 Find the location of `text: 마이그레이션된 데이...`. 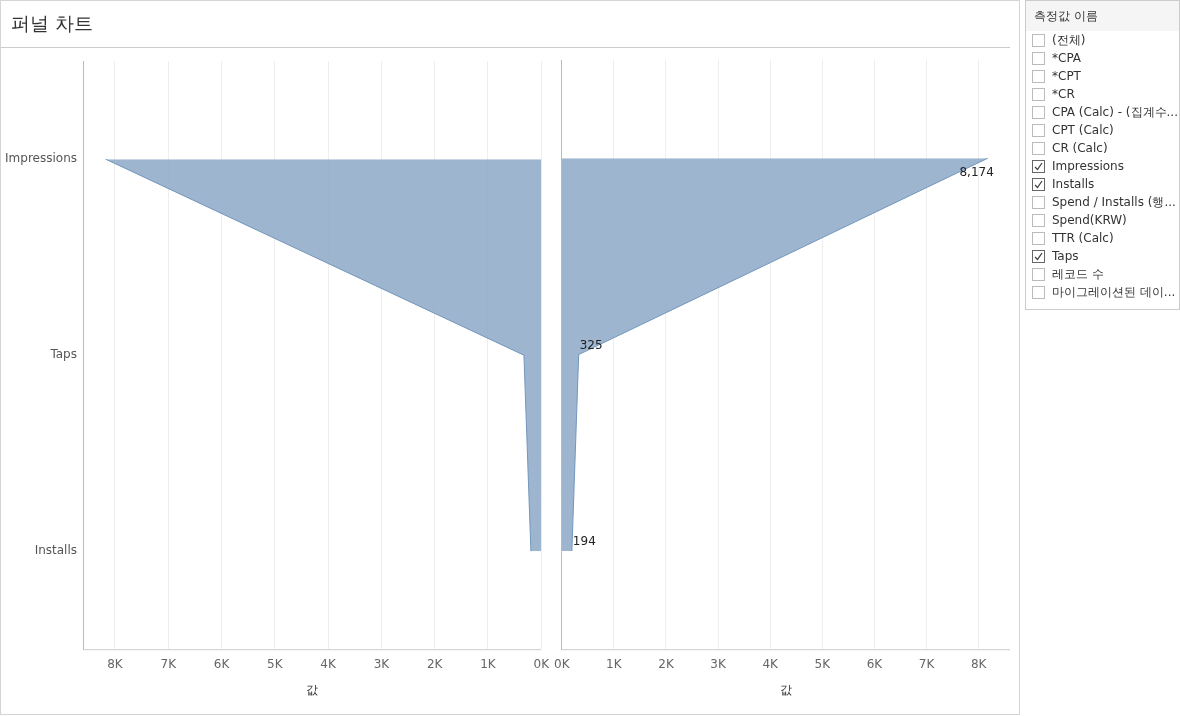

text: 마이그레이션된 데이... is located at coordinates (1114, 292).